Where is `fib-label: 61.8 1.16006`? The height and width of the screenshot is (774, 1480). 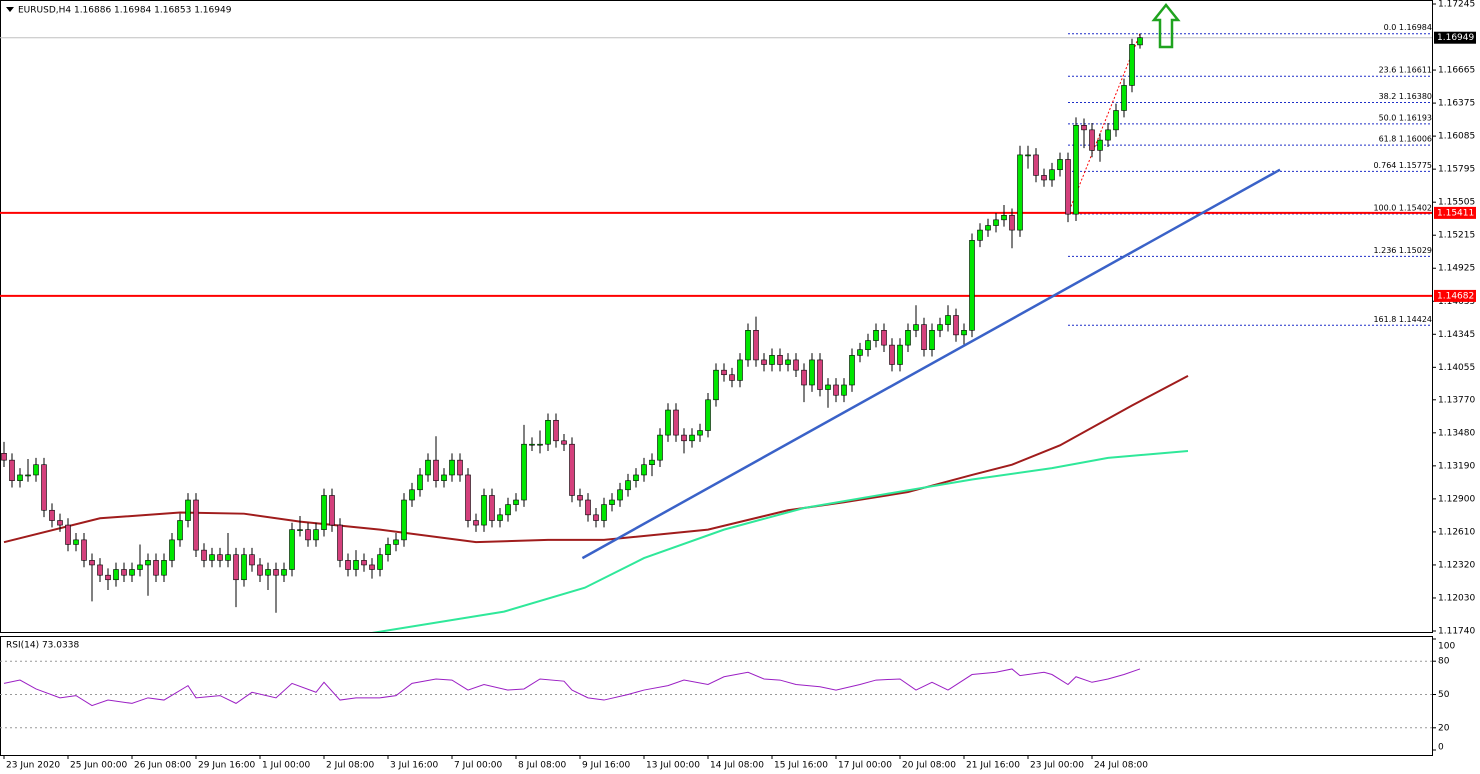 fib-label: 61.8 1.16006 is located at coordinates (1405, 139).